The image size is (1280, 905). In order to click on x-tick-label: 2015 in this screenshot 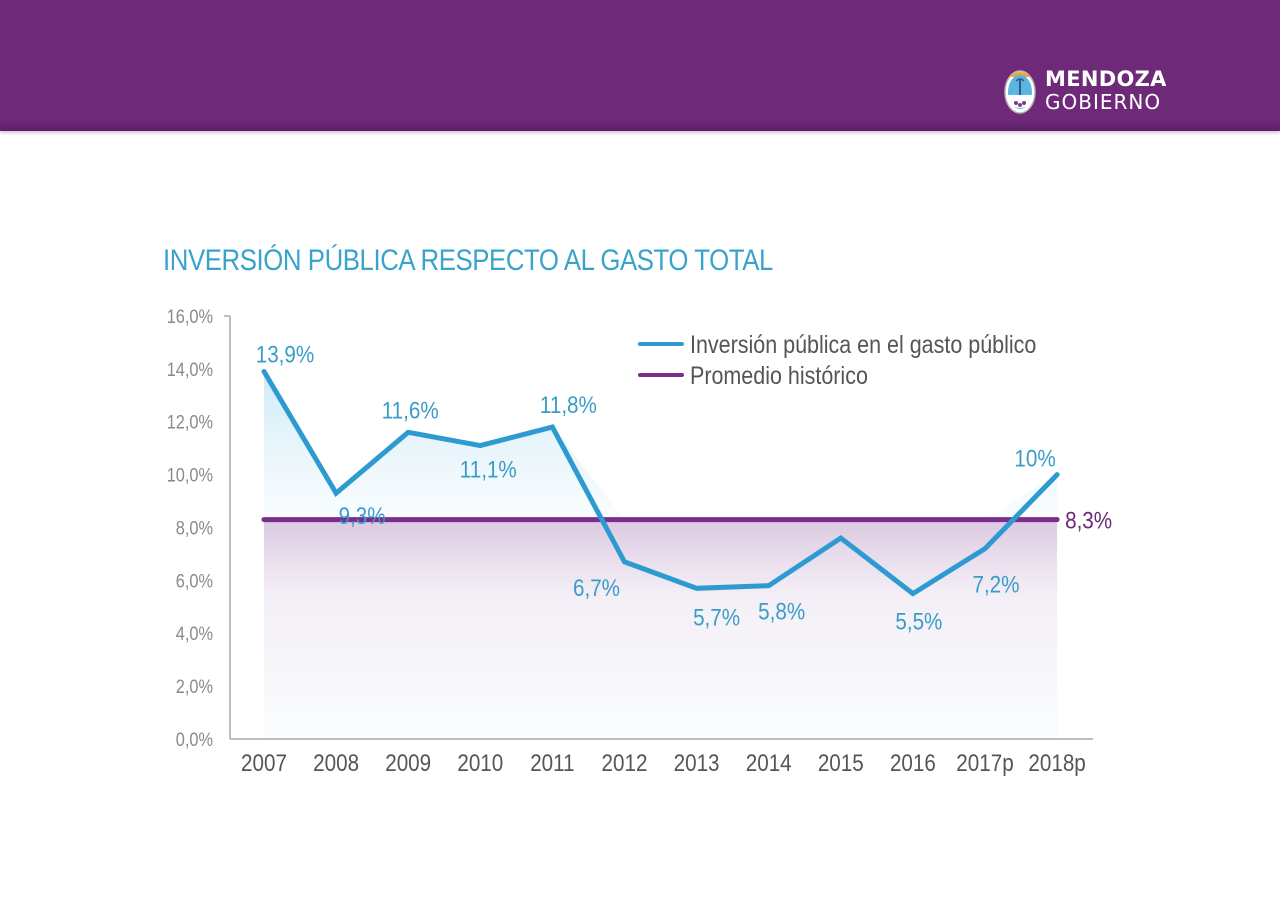, I will do `click(841, 763)`.